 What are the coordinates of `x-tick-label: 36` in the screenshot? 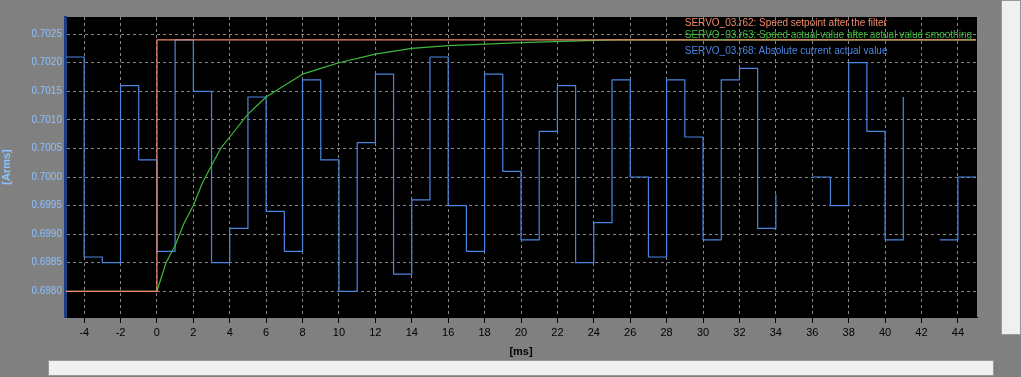 It's located at (812, 331).